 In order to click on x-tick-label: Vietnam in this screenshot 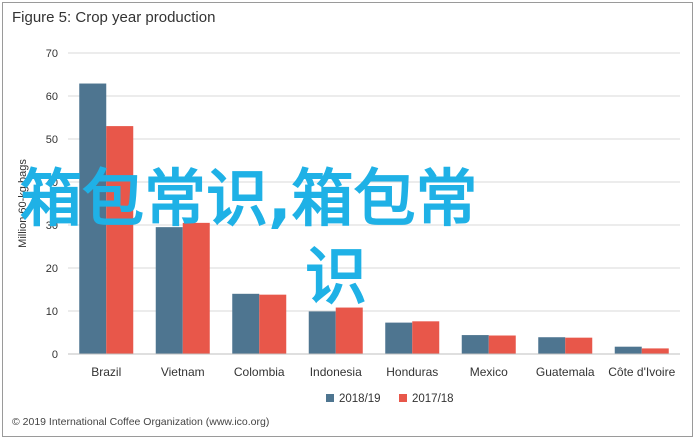, I will do `click(183, 372)`.